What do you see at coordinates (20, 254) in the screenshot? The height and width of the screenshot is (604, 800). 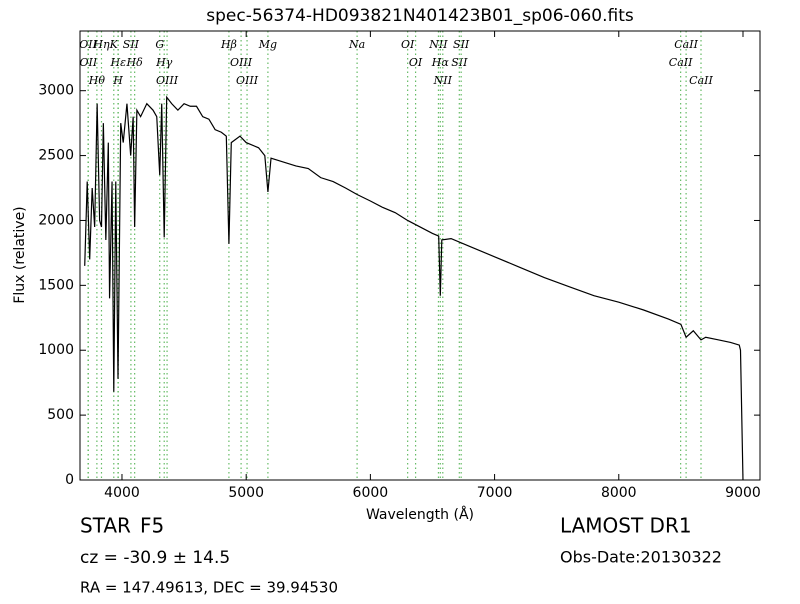 I see `y-axis-label: Flux (relative)` at bounding box center [20, 254].